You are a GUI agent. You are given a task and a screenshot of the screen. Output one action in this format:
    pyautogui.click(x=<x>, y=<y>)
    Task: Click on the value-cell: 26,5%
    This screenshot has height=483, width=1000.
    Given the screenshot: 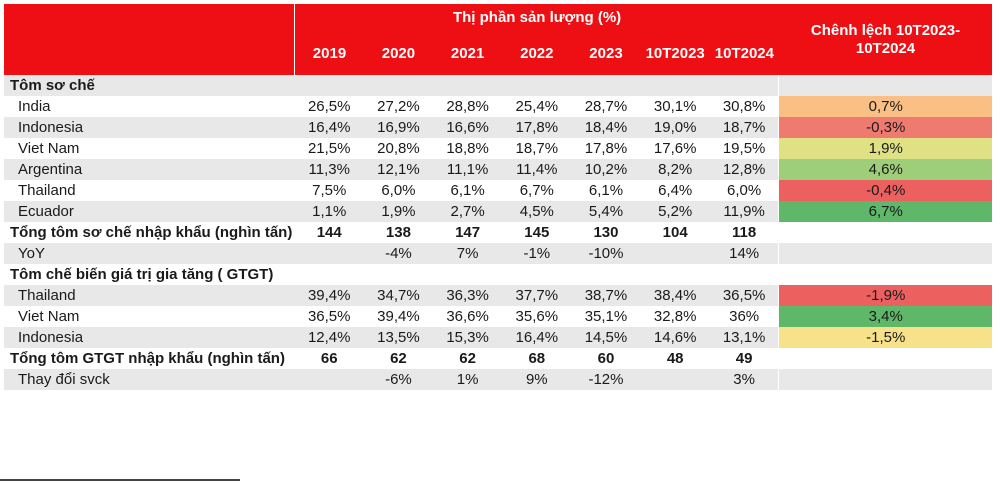 What is the action you would take?
    pyautogui.click(x=329, y=106)
    